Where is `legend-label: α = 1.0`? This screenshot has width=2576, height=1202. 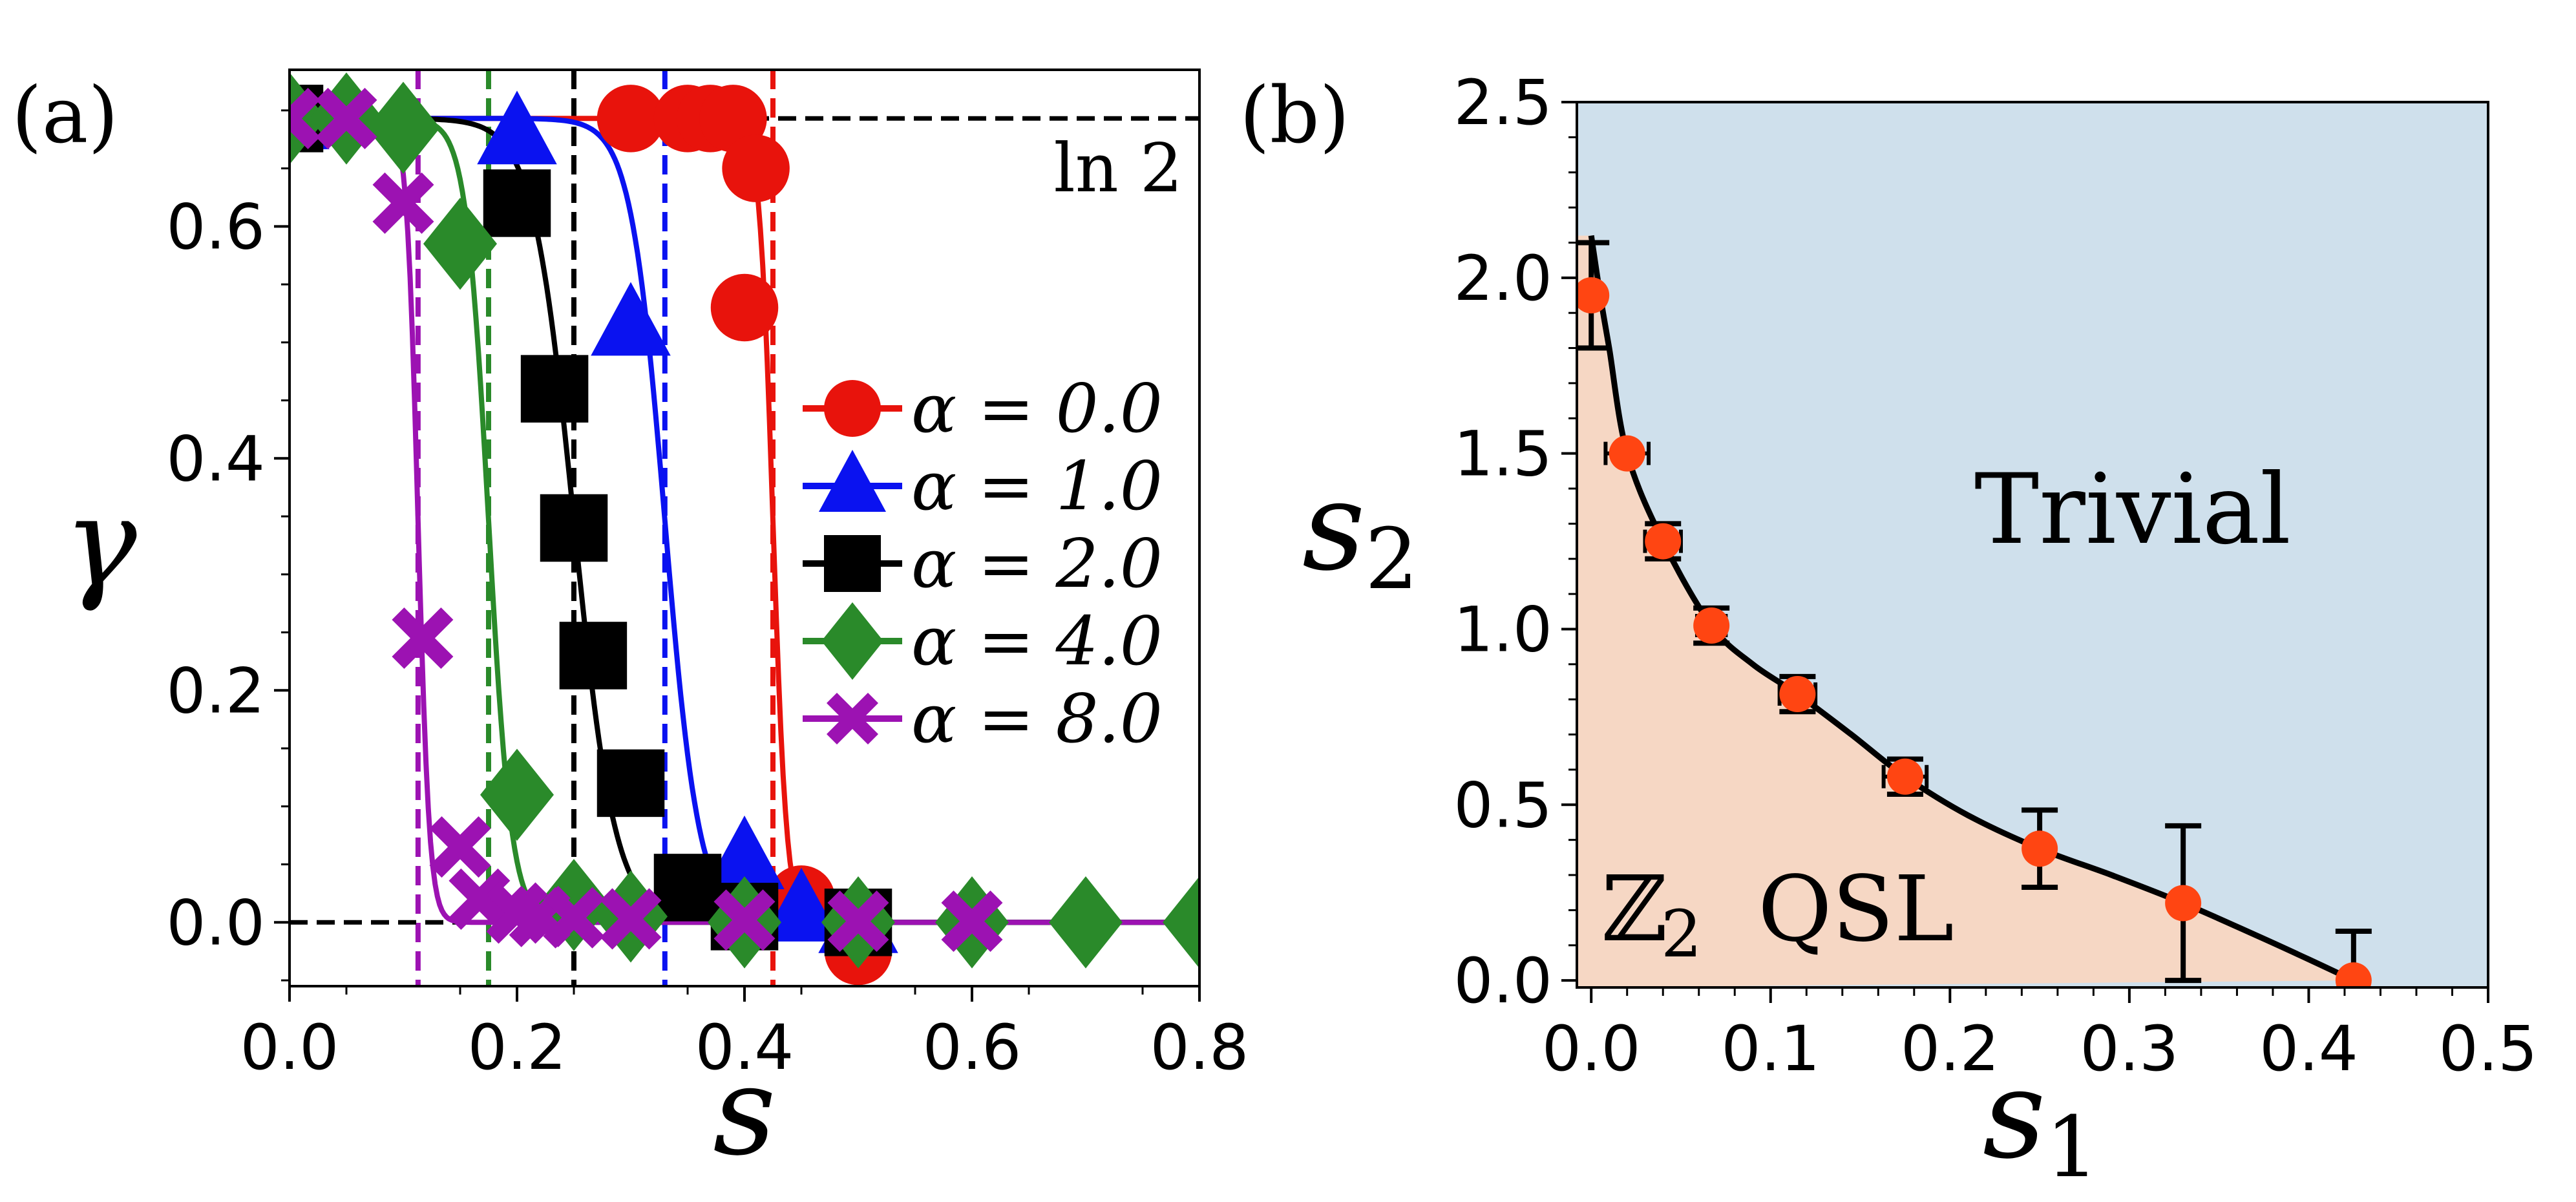 legend-label: α = 1.0 is located at coordinates (1037, 486).